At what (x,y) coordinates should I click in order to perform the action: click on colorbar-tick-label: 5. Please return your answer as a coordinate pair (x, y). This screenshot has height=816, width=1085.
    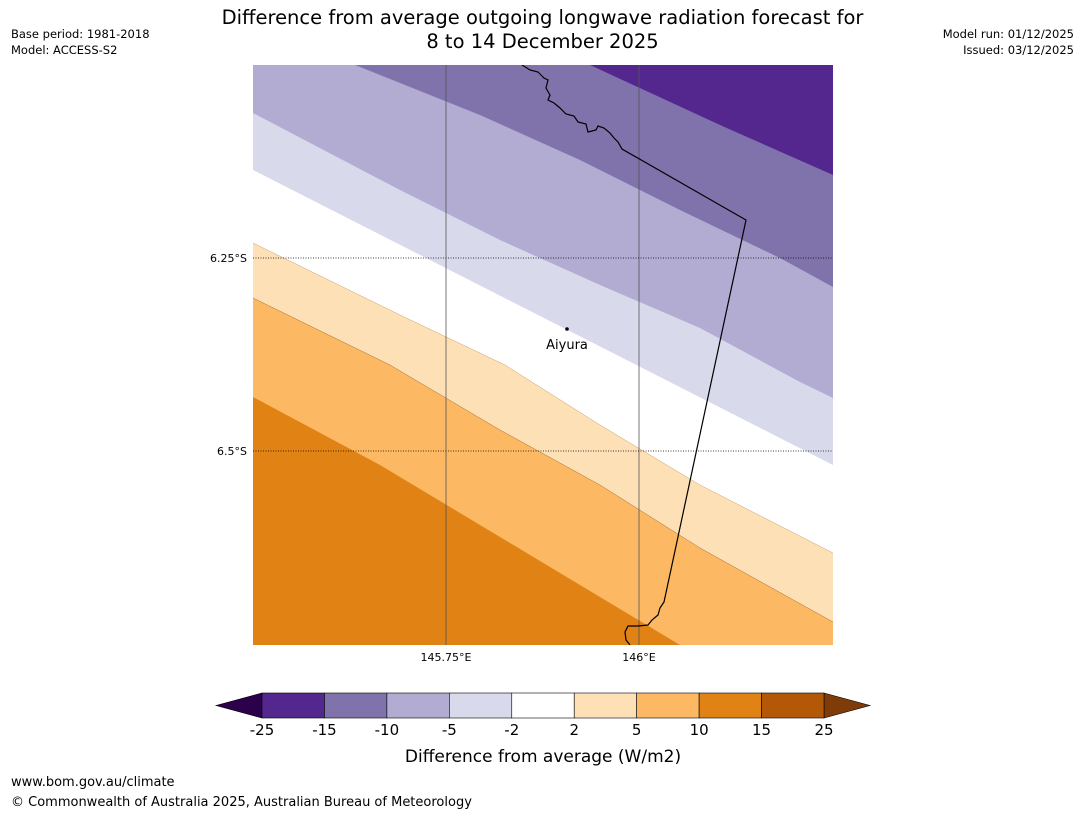
    Looking at the image, I should click on (637, 730).